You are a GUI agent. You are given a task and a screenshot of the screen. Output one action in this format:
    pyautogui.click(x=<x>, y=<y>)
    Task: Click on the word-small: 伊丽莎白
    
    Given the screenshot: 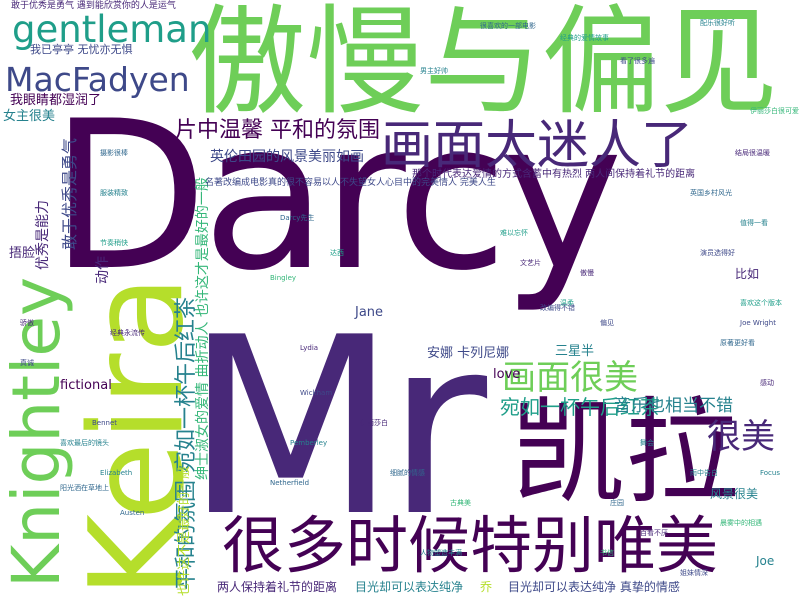 What is the action you would take?
    pyautogui.click(x=374, y=423)
    